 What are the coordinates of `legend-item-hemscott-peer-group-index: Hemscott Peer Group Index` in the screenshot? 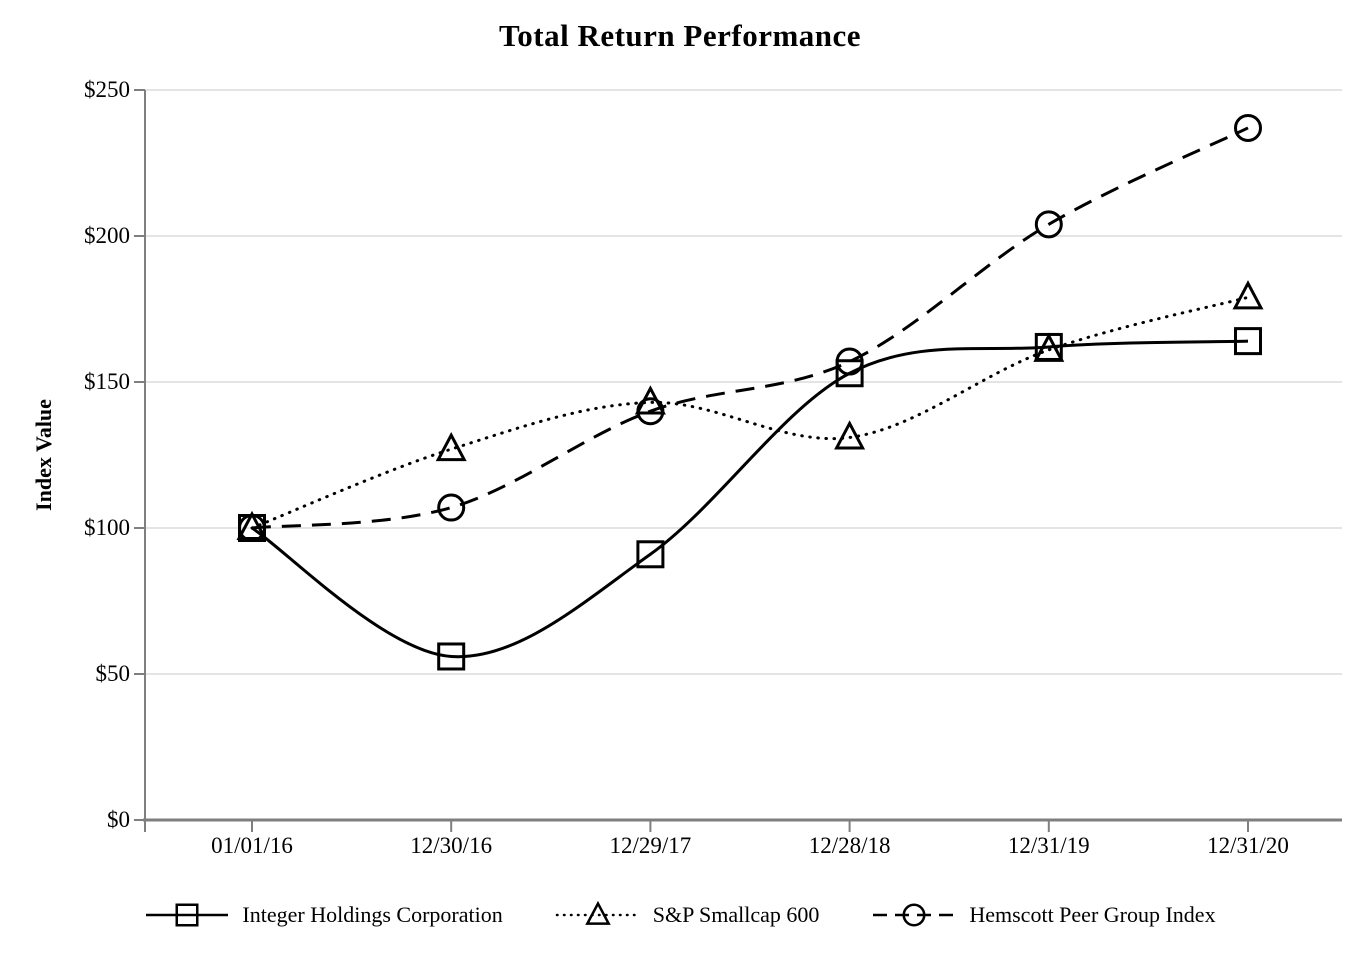 It's located at (1043, 915).